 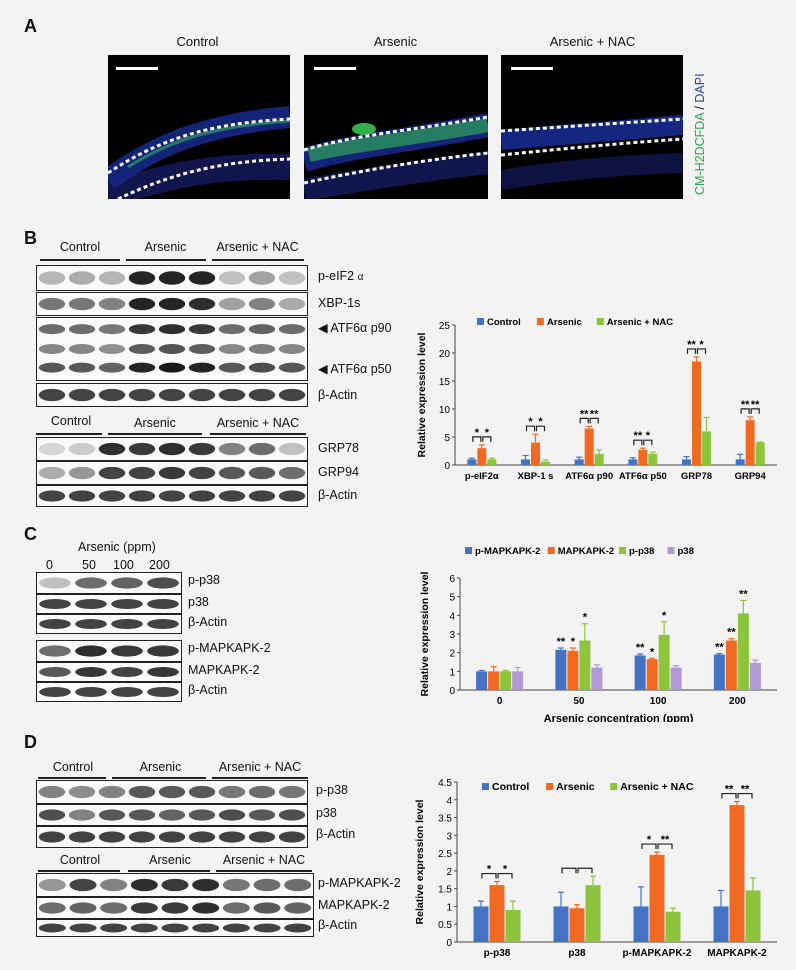 I want to click on b-group-line, so click(x=80, y=260).